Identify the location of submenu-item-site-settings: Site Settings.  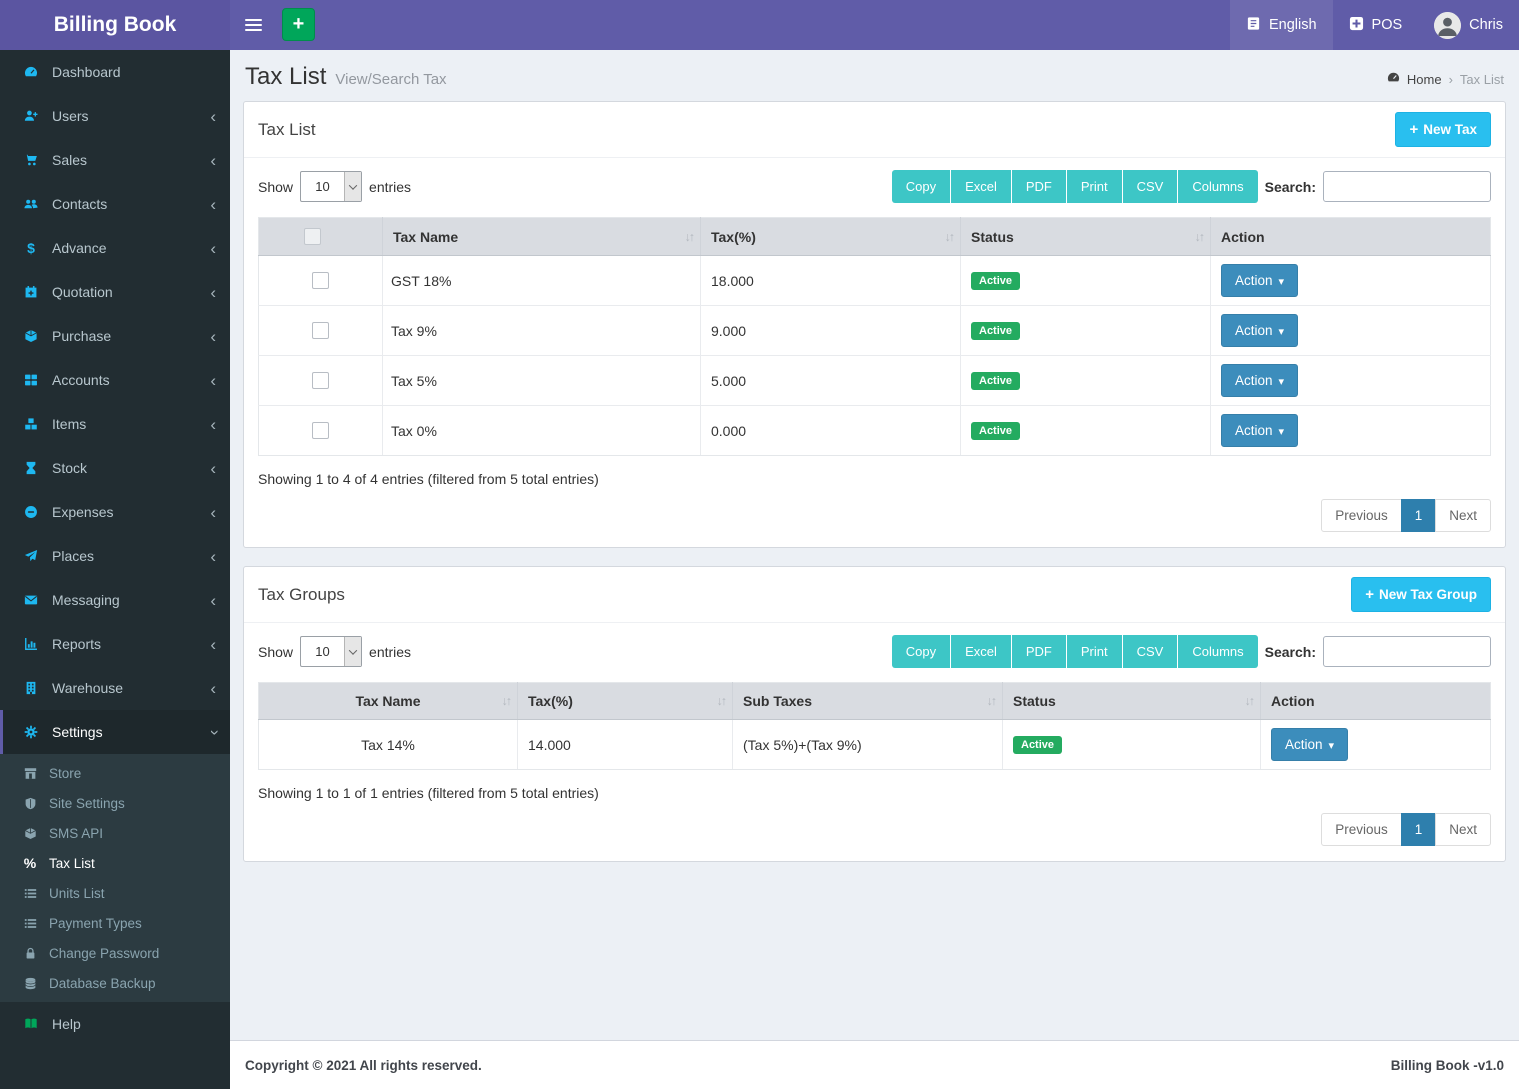
(115, 803).